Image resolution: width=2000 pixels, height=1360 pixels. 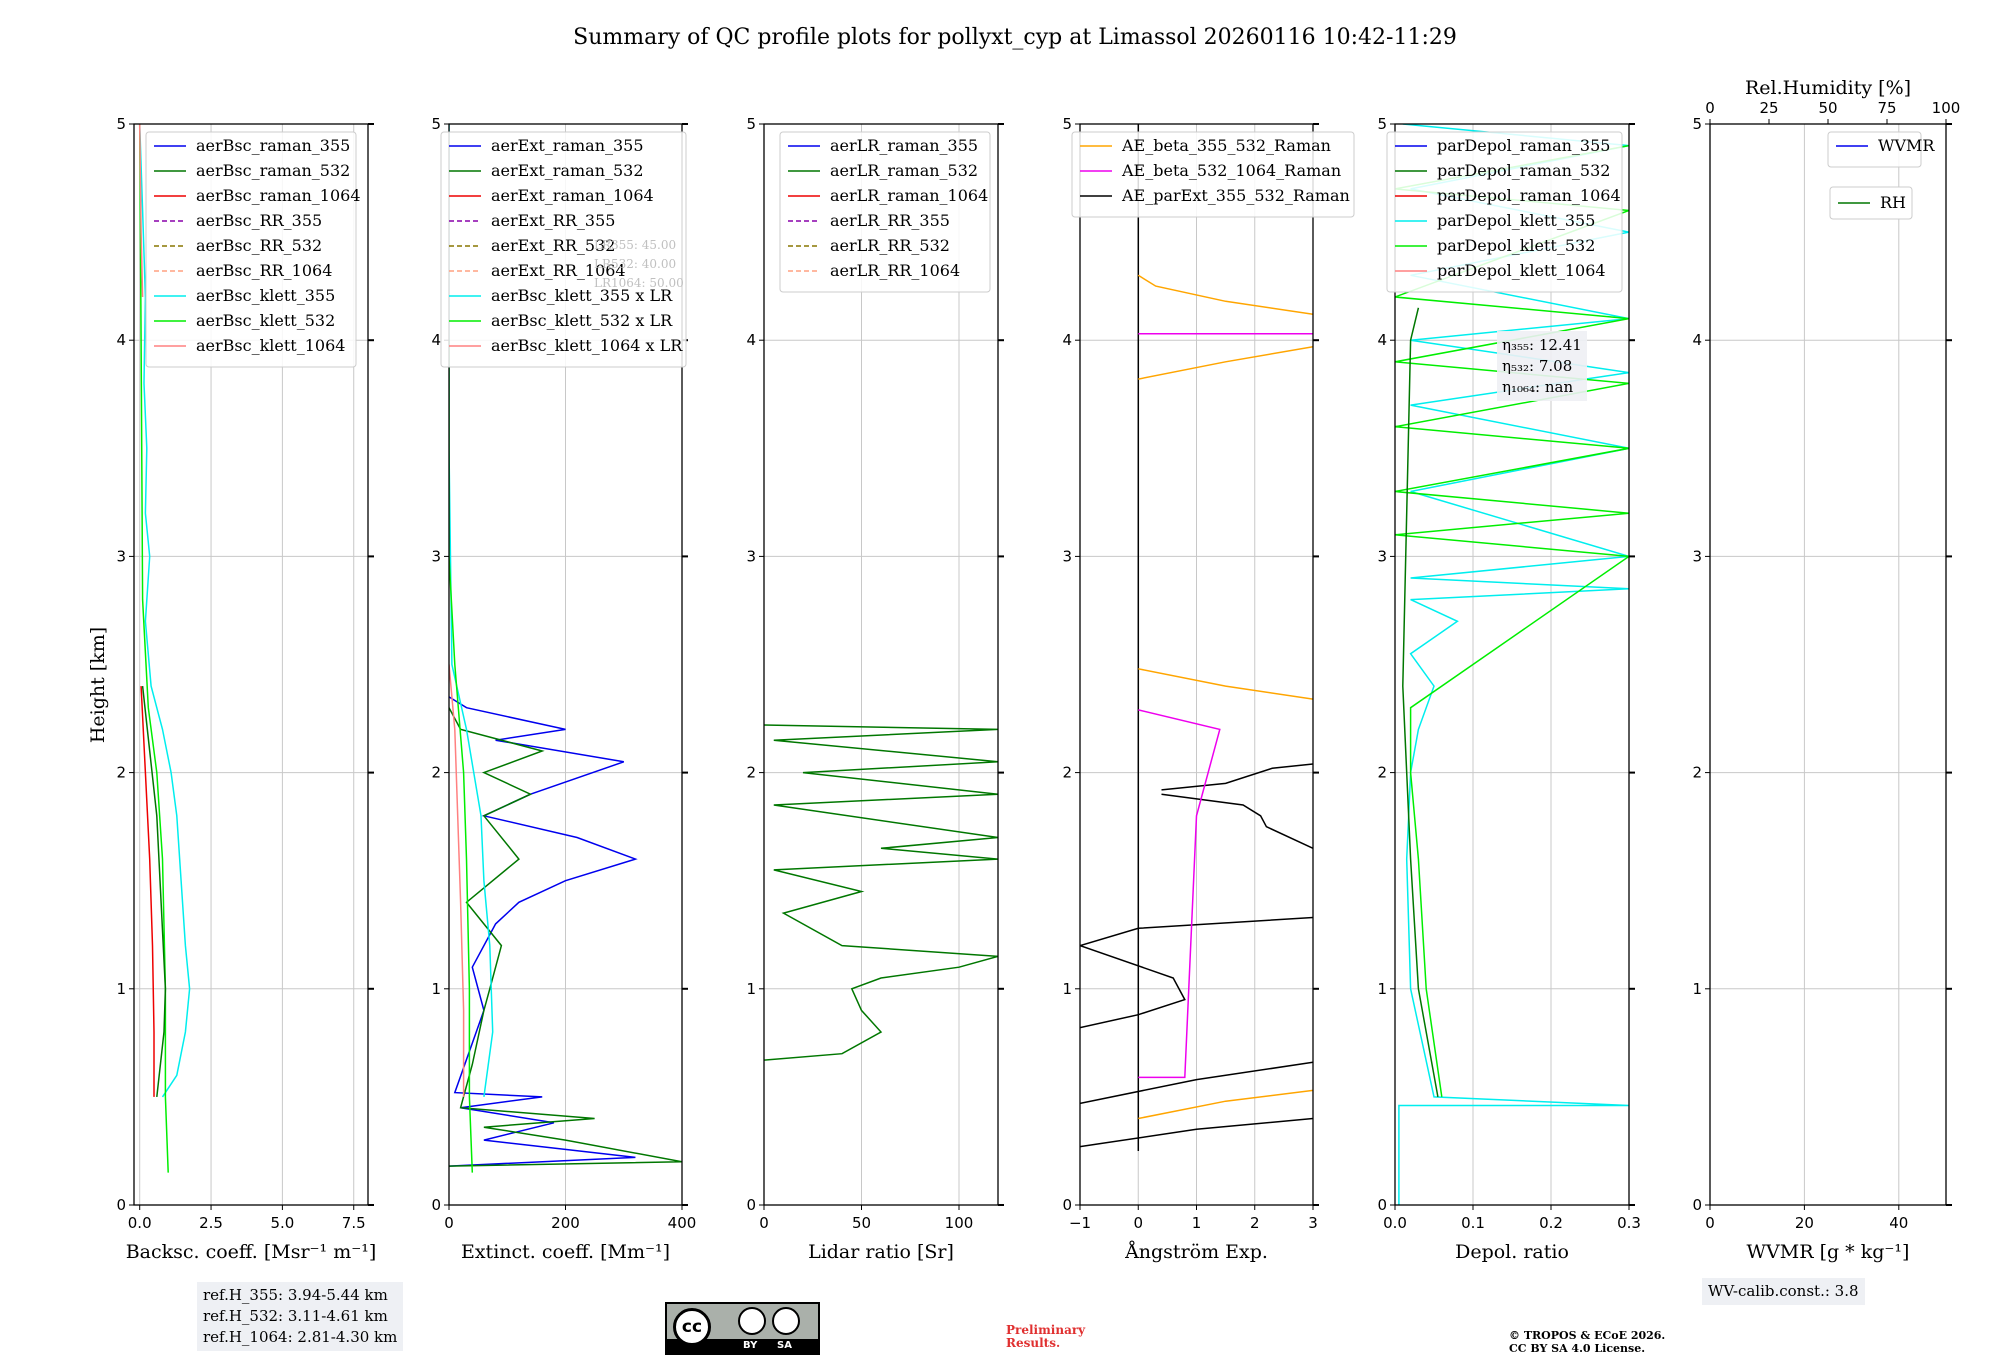 What do you see at coordinates (861, 1223) in the screenshot?
I see `x-tick-label: 50` at bounding box center [861, 1223].